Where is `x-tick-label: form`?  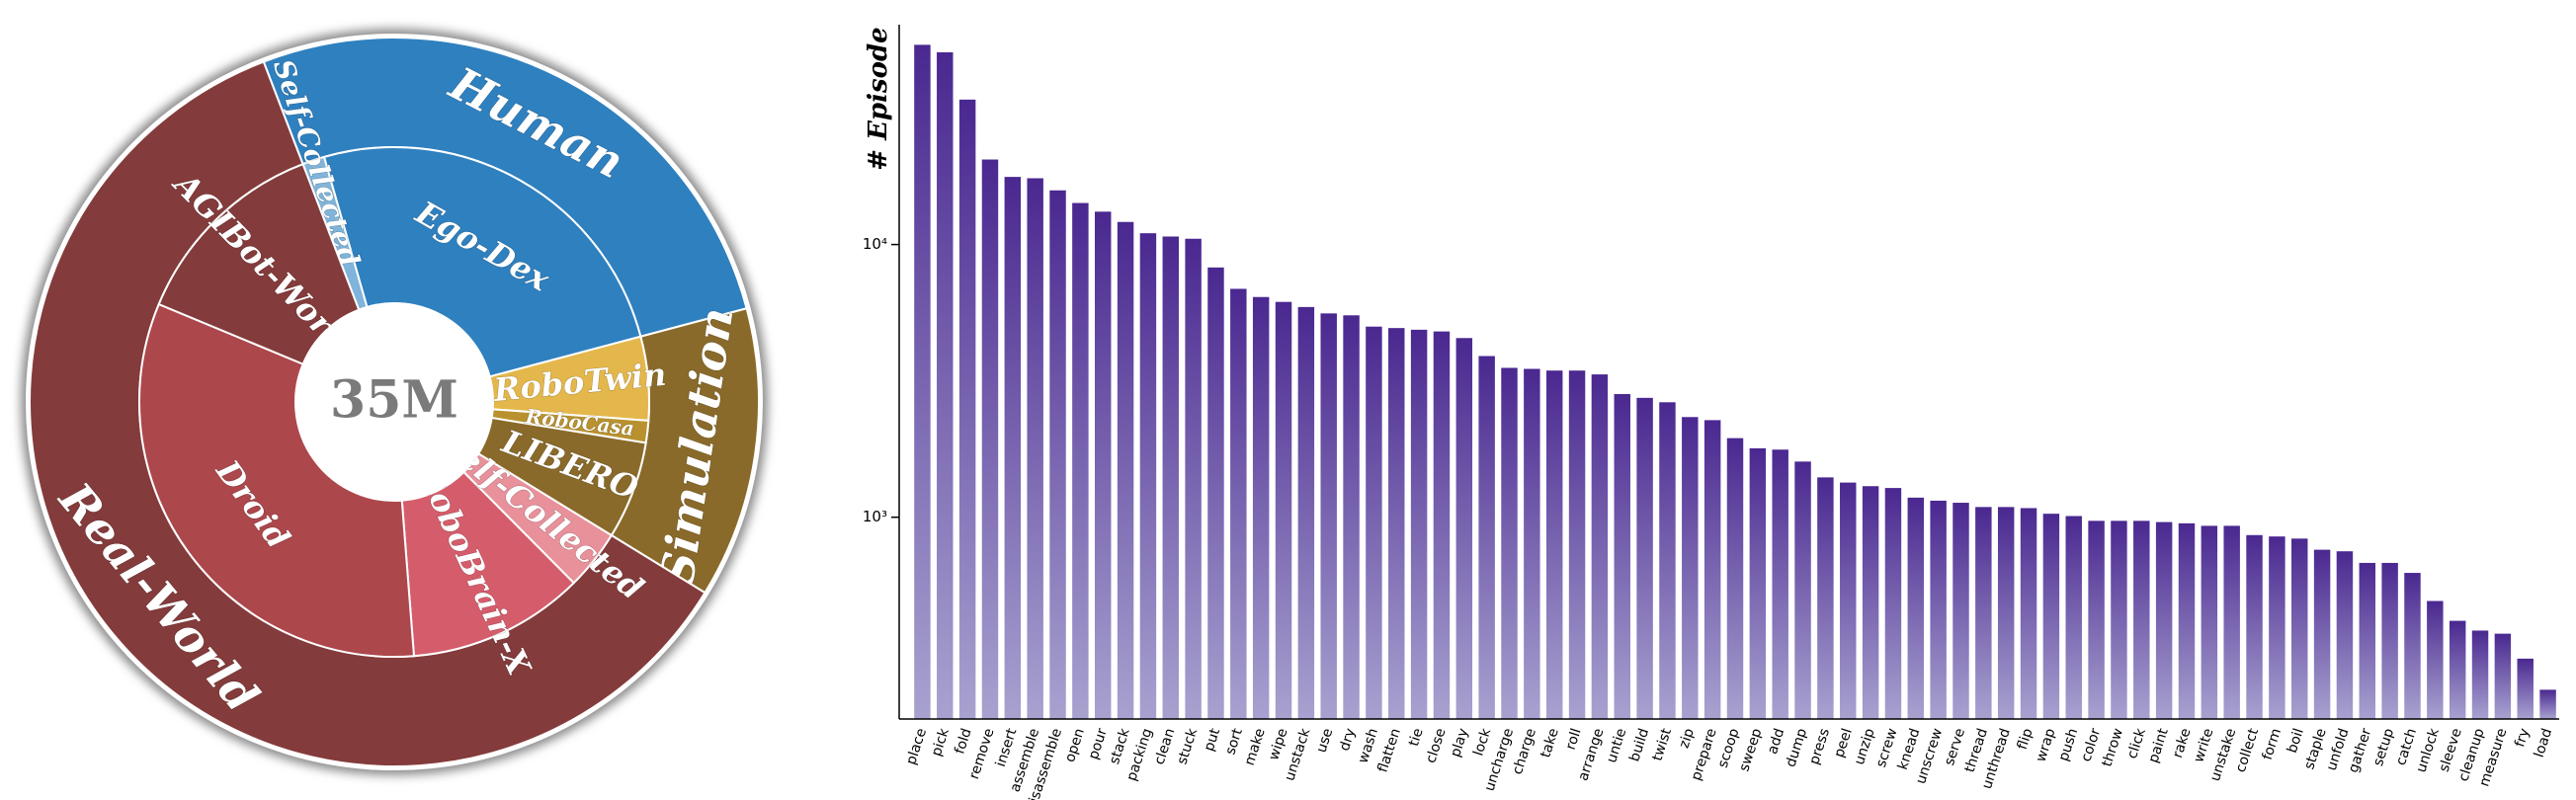
x-tick-label: form is located at coordinates (2272, 744).